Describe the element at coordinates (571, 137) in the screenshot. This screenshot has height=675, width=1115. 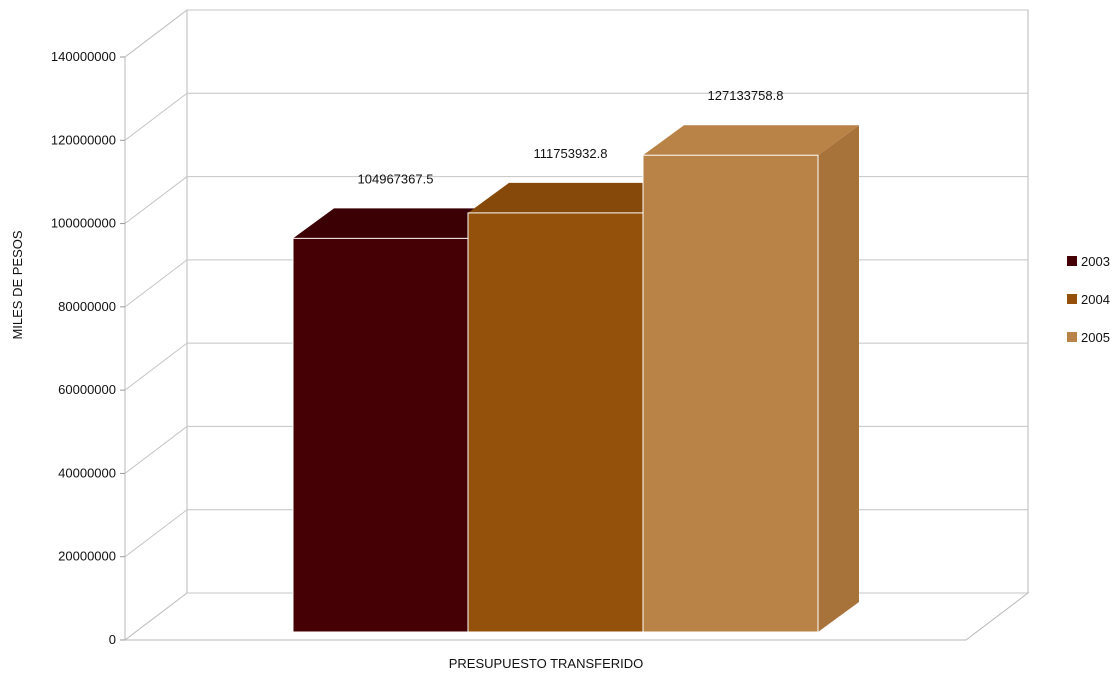
I see `data-labels: 104967367.5 111753932.8 127133758.8` at that location.